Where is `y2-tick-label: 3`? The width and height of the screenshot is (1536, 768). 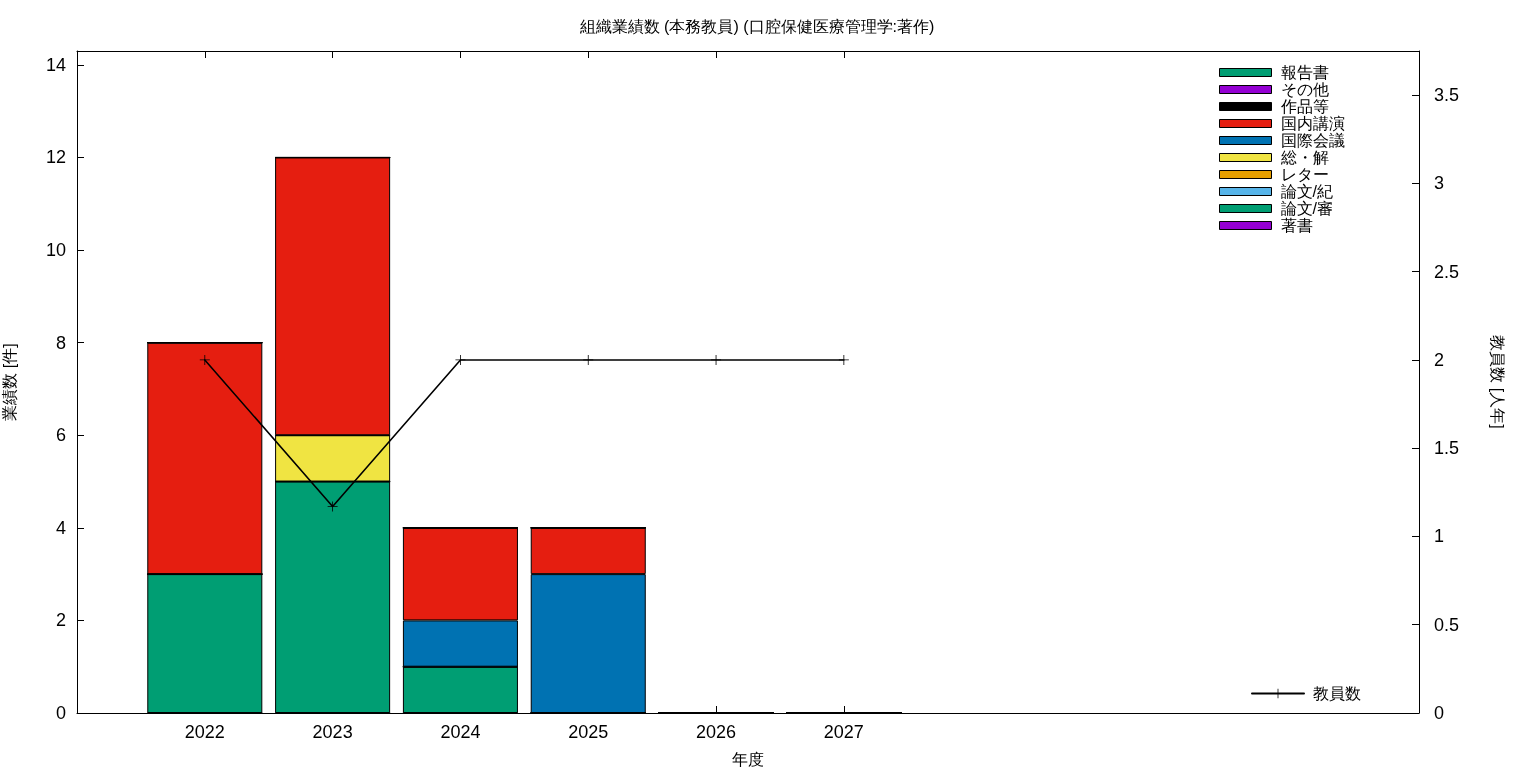 y2-tick-label: 3 is located at coordinates (1439, 183).